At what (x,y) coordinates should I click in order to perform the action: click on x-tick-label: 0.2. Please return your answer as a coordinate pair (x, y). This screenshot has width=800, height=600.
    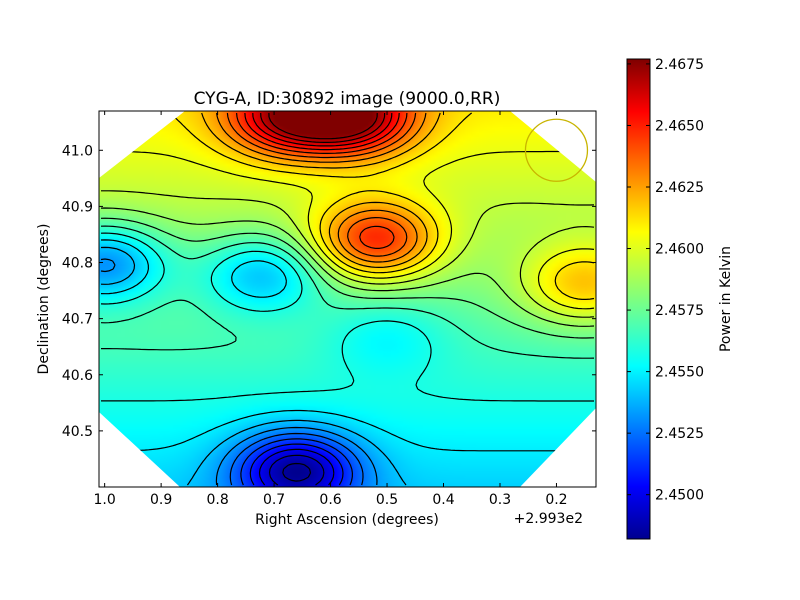
    Looking at the image, I should click on (556, 500).